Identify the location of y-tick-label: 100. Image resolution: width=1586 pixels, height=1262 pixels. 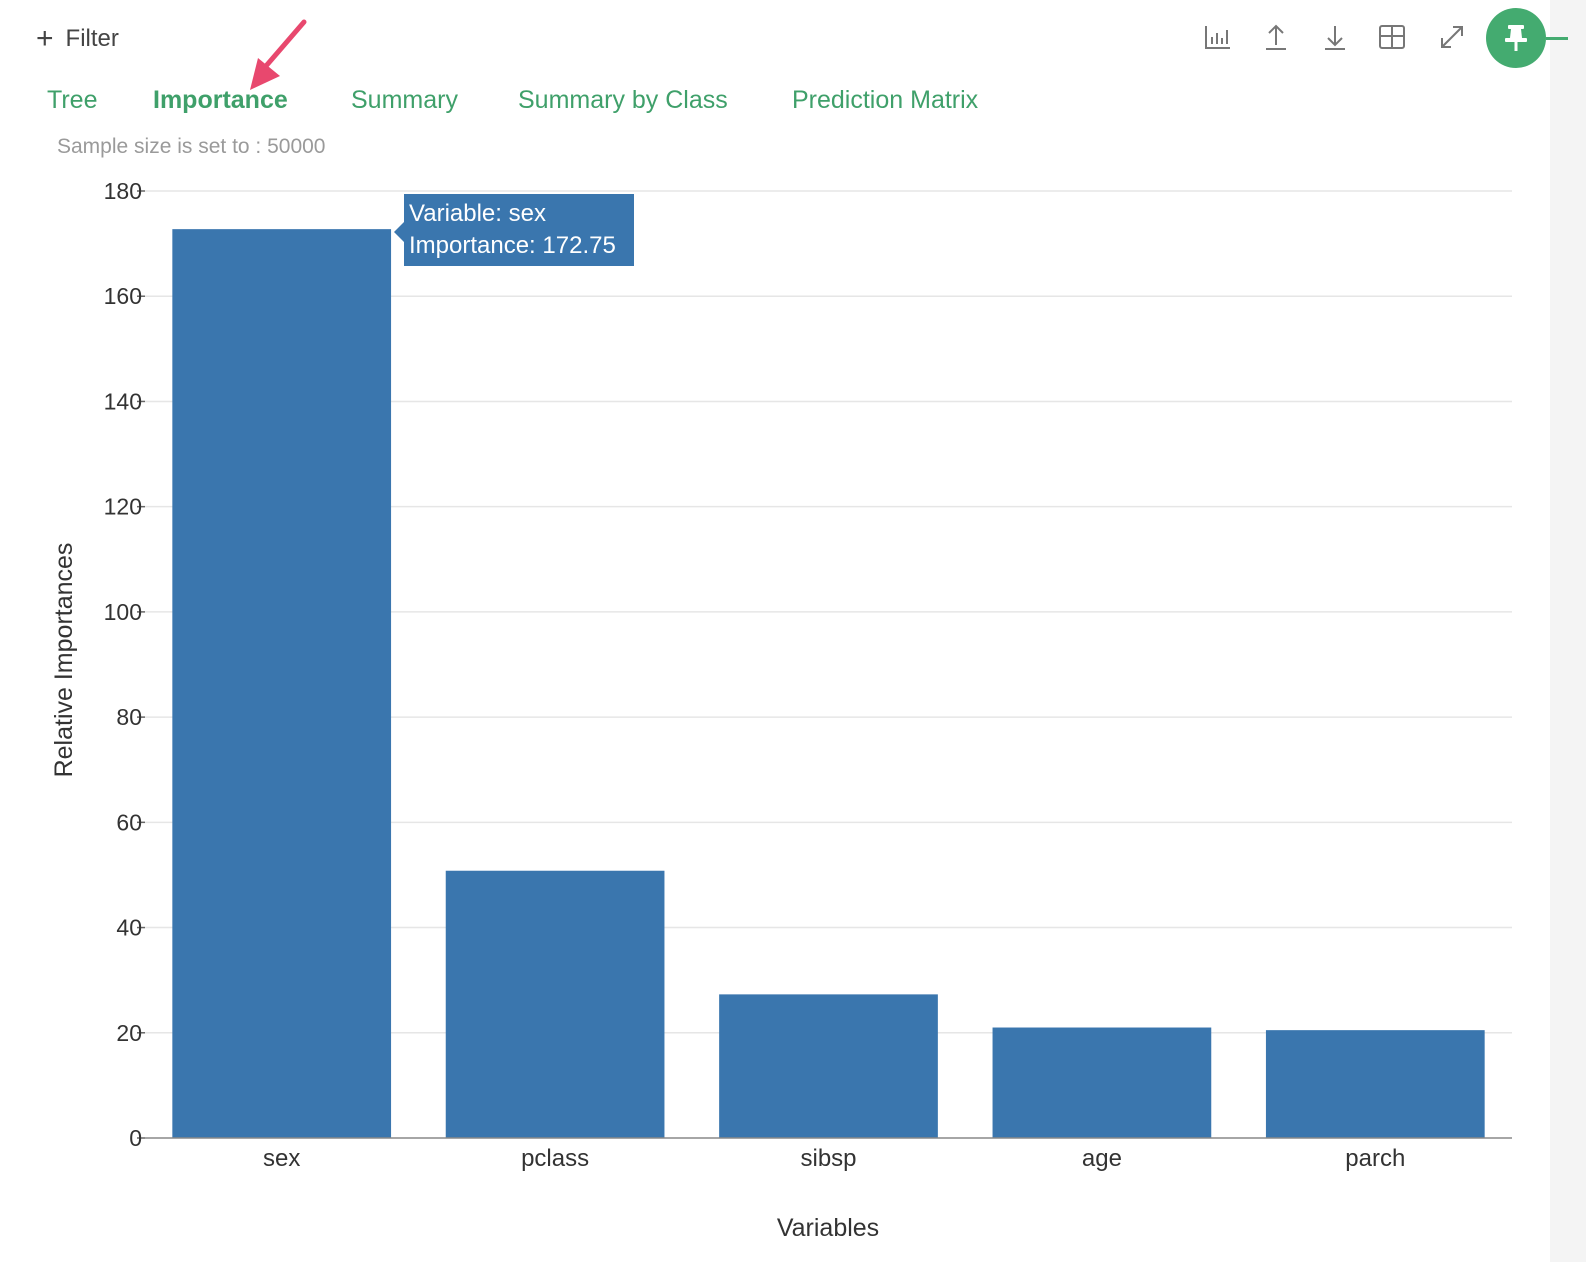
(123, 612).